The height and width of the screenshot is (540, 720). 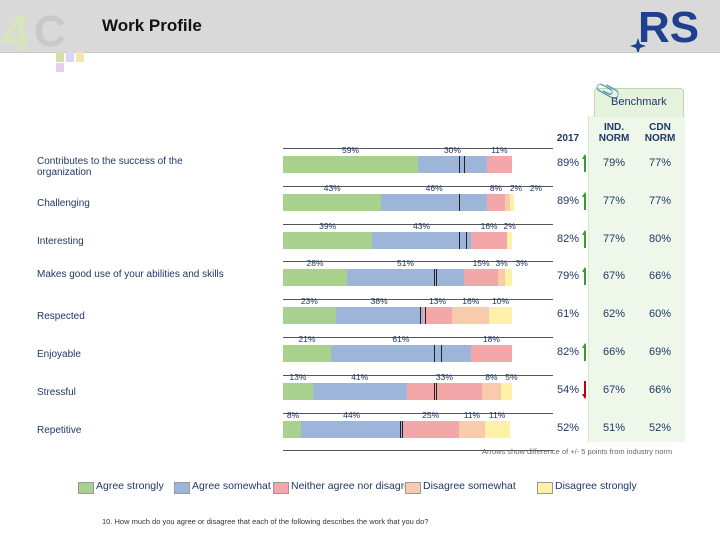 I want to click on benchmark-tab: 📎 Benchmark, so click(x=639, y=97).